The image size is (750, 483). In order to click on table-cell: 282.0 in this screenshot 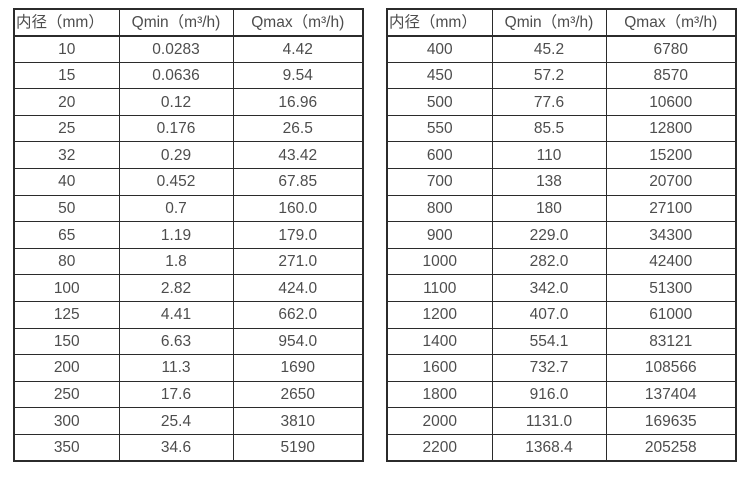, I will do `click(549, 261)`.